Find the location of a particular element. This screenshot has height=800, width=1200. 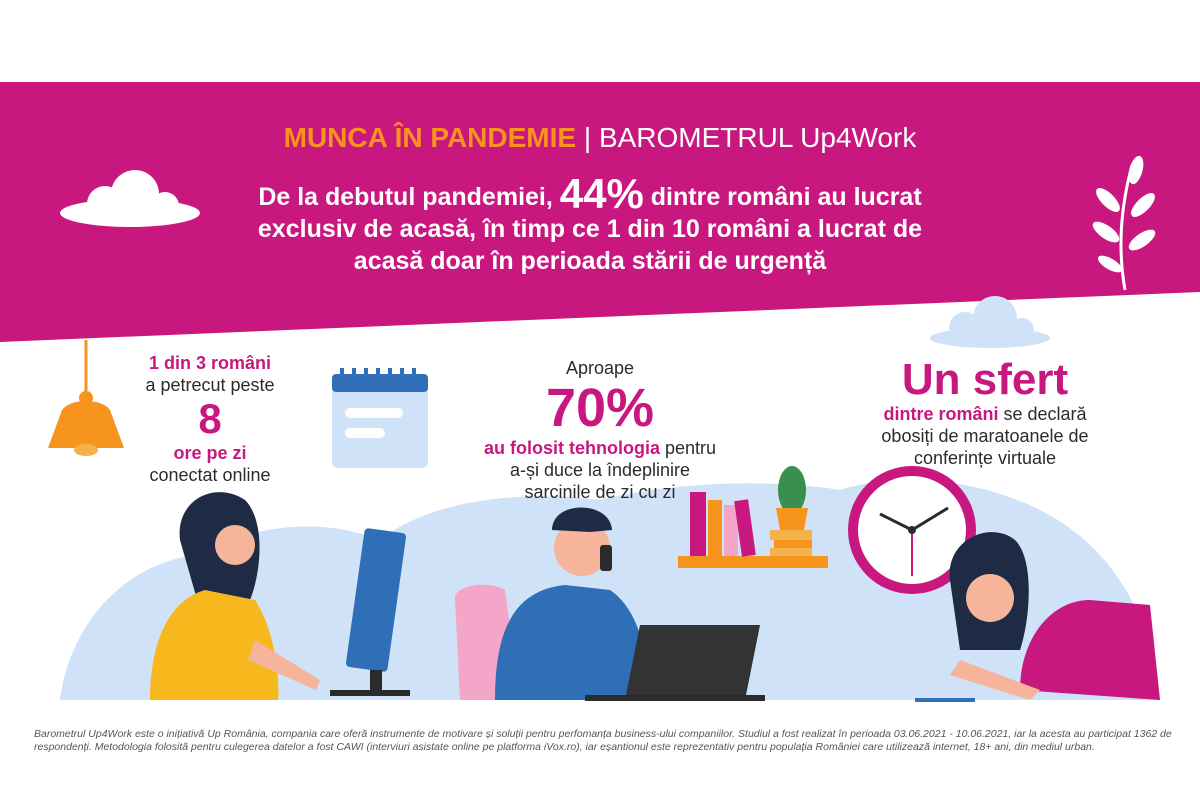

stat2-lead: Aproape is located at coordinates (600, 368).